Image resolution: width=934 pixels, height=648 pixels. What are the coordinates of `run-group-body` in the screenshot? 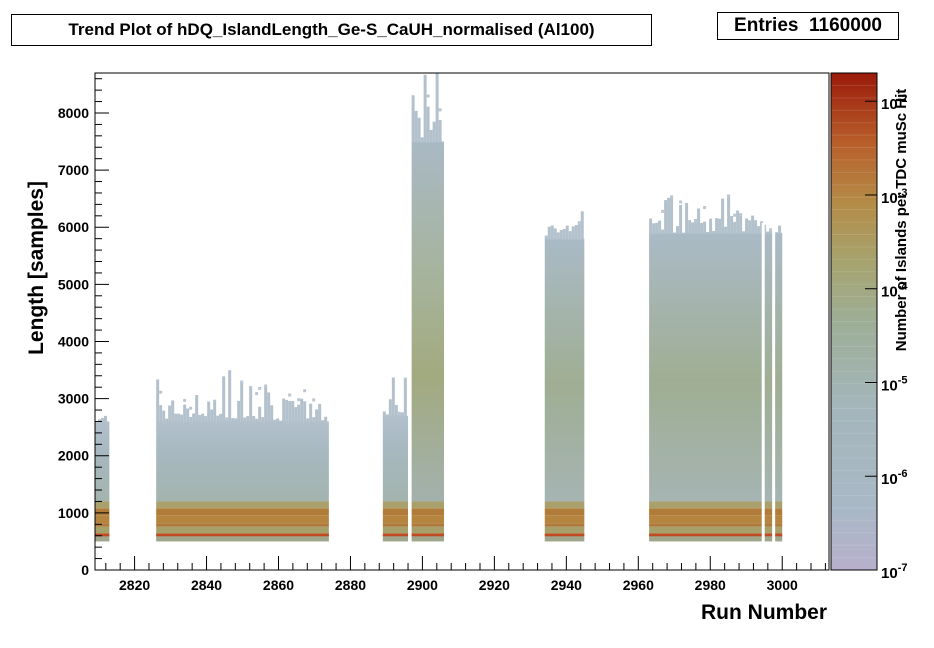 It's located at (102, 461).